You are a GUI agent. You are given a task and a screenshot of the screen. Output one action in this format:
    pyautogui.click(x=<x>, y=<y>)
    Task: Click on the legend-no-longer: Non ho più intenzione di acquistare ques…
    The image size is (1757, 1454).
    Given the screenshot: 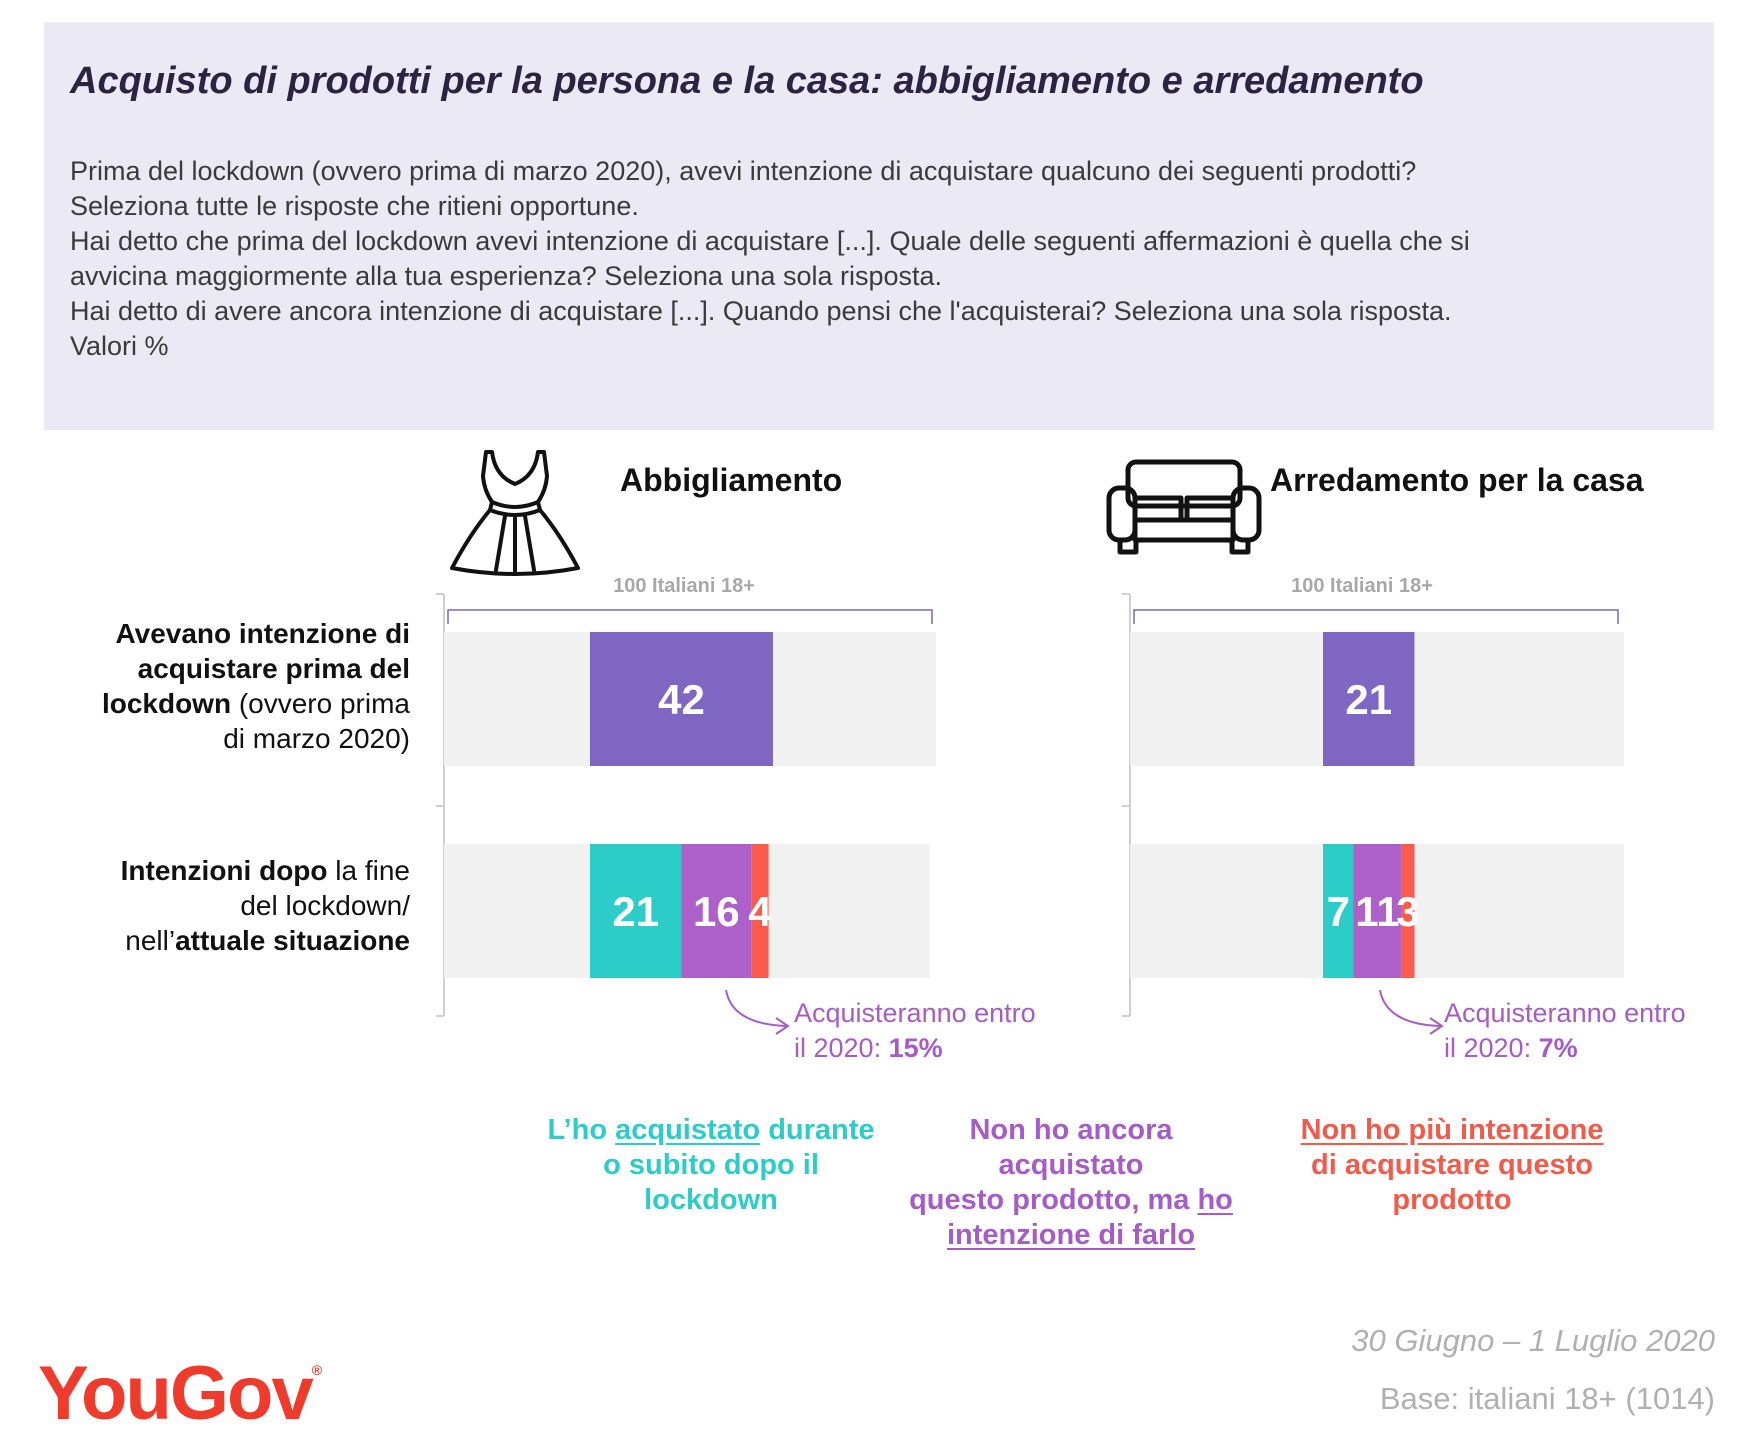 What is the action you would take?
    pyautogui.click(x=1452, y=1165)
    